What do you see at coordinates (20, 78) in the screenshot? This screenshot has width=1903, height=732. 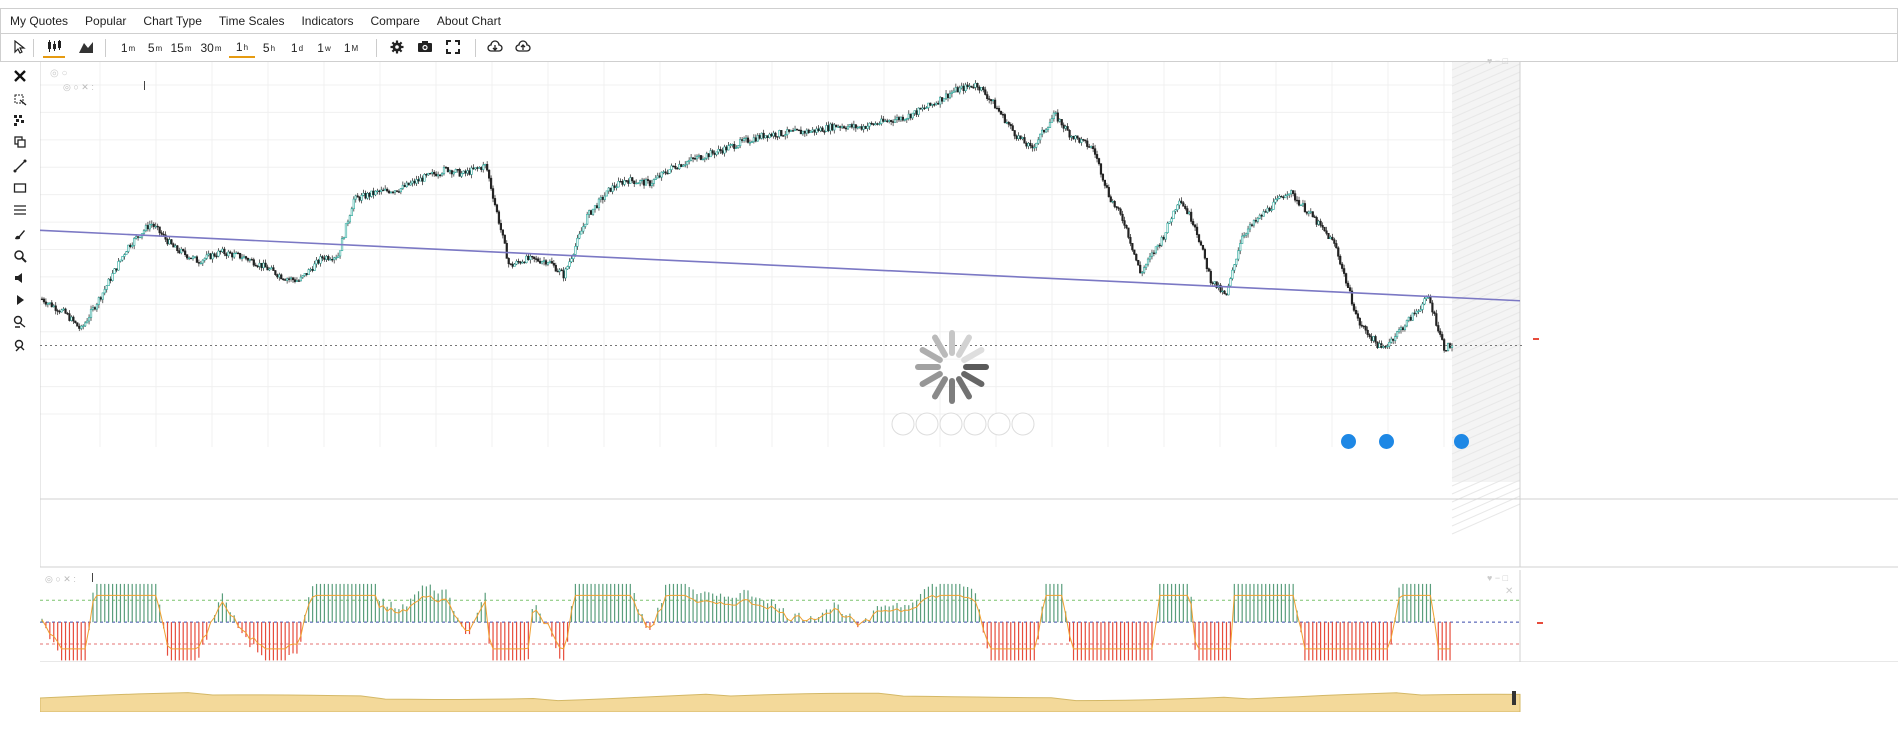 I see `close-tool-button` at bounding box center [20, 78].